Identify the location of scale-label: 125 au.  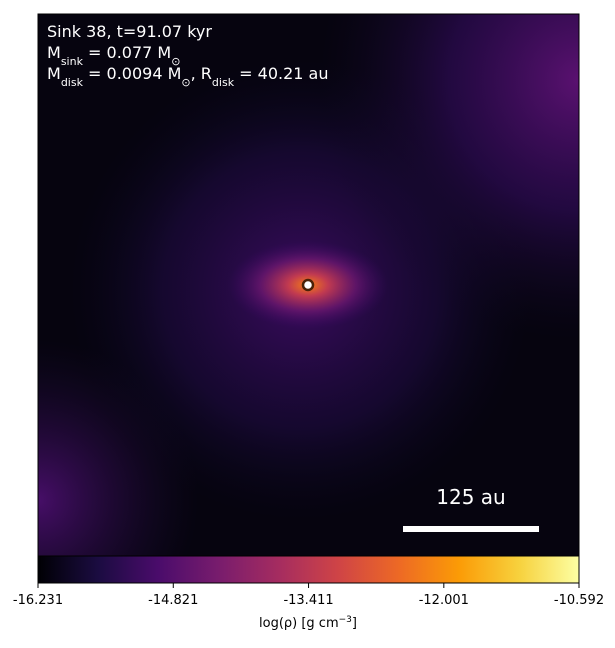
(470, 497).